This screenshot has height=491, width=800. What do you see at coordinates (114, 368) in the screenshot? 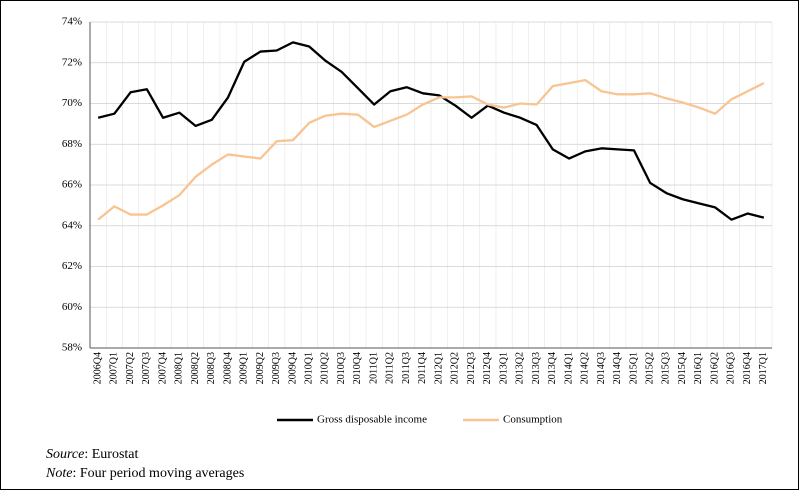
I see `x-tick-label: 2007Q1` at bounding box center [114, 368].